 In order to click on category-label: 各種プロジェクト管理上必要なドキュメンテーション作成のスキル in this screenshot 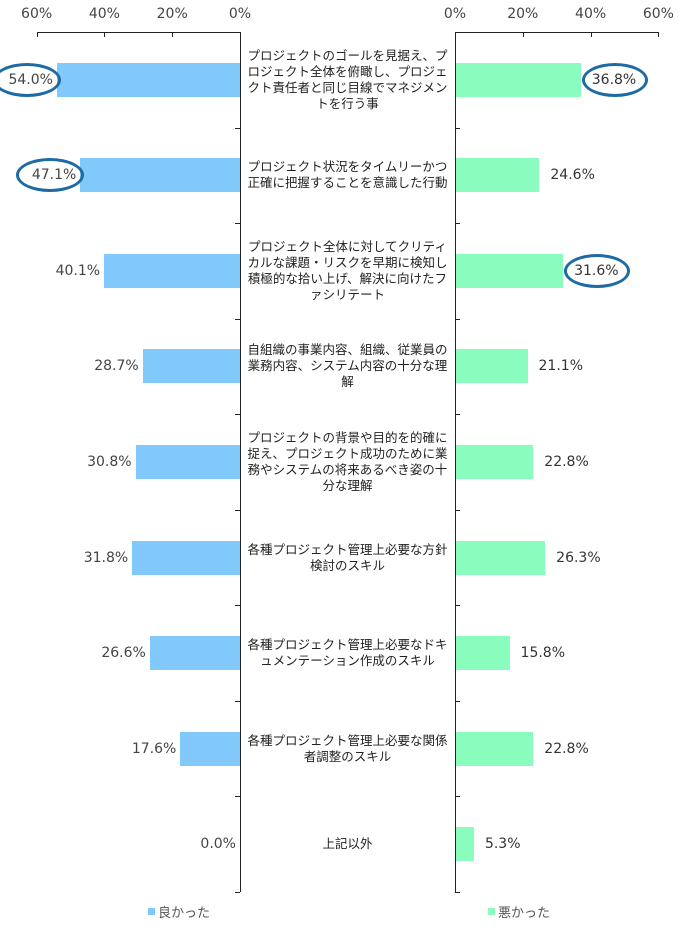, I will do `click(347, 653)`.